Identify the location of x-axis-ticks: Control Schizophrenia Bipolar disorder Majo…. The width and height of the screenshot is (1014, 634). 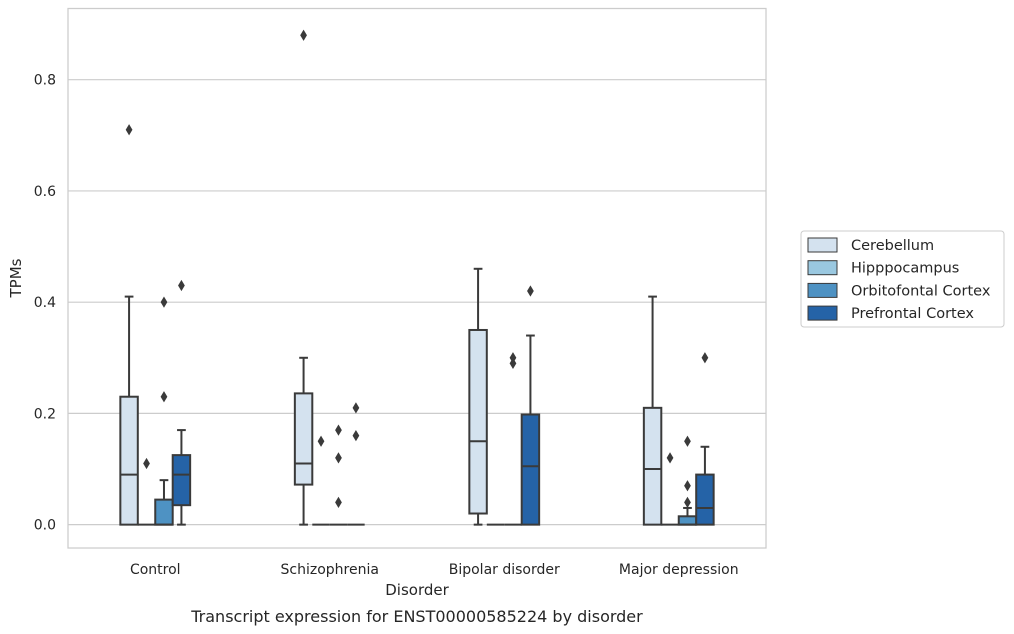
(434, 570).